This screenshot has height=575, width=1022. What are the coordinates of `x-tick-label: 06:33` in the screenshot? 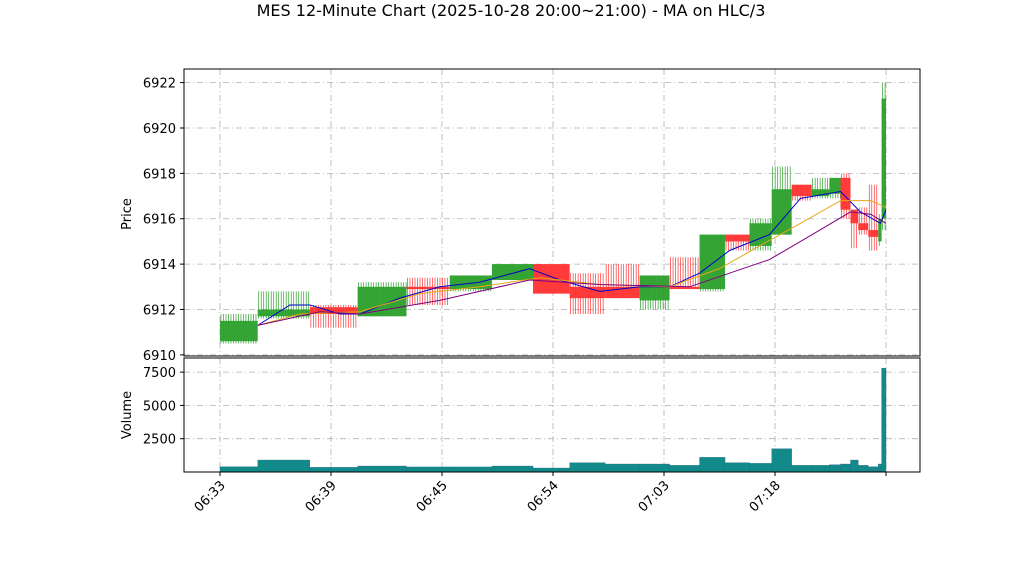 It's located at (210, 496).